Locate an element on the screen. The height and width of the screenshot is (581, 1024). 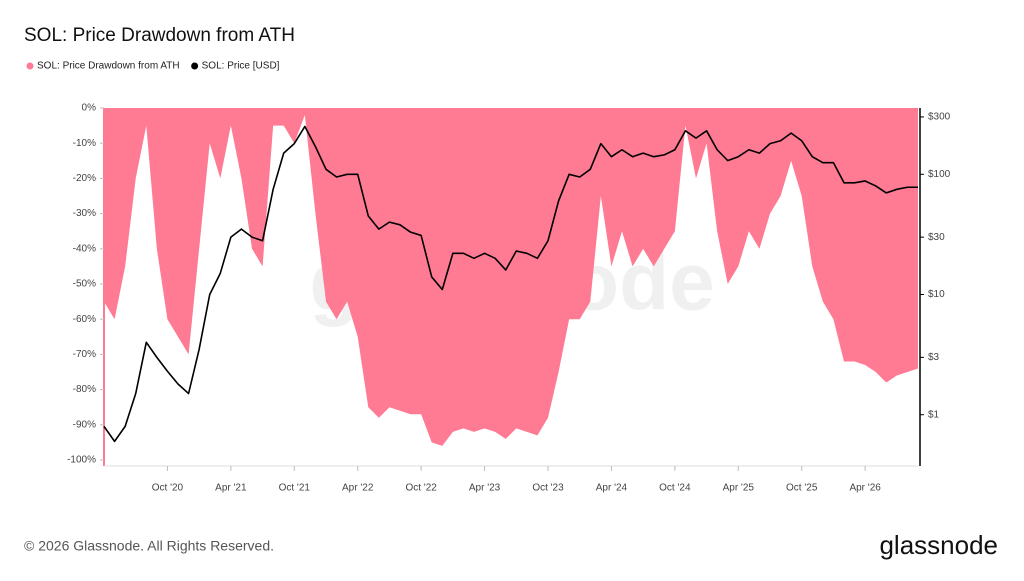
y2-tick-label: $3 is located at coordinates (934, 357).